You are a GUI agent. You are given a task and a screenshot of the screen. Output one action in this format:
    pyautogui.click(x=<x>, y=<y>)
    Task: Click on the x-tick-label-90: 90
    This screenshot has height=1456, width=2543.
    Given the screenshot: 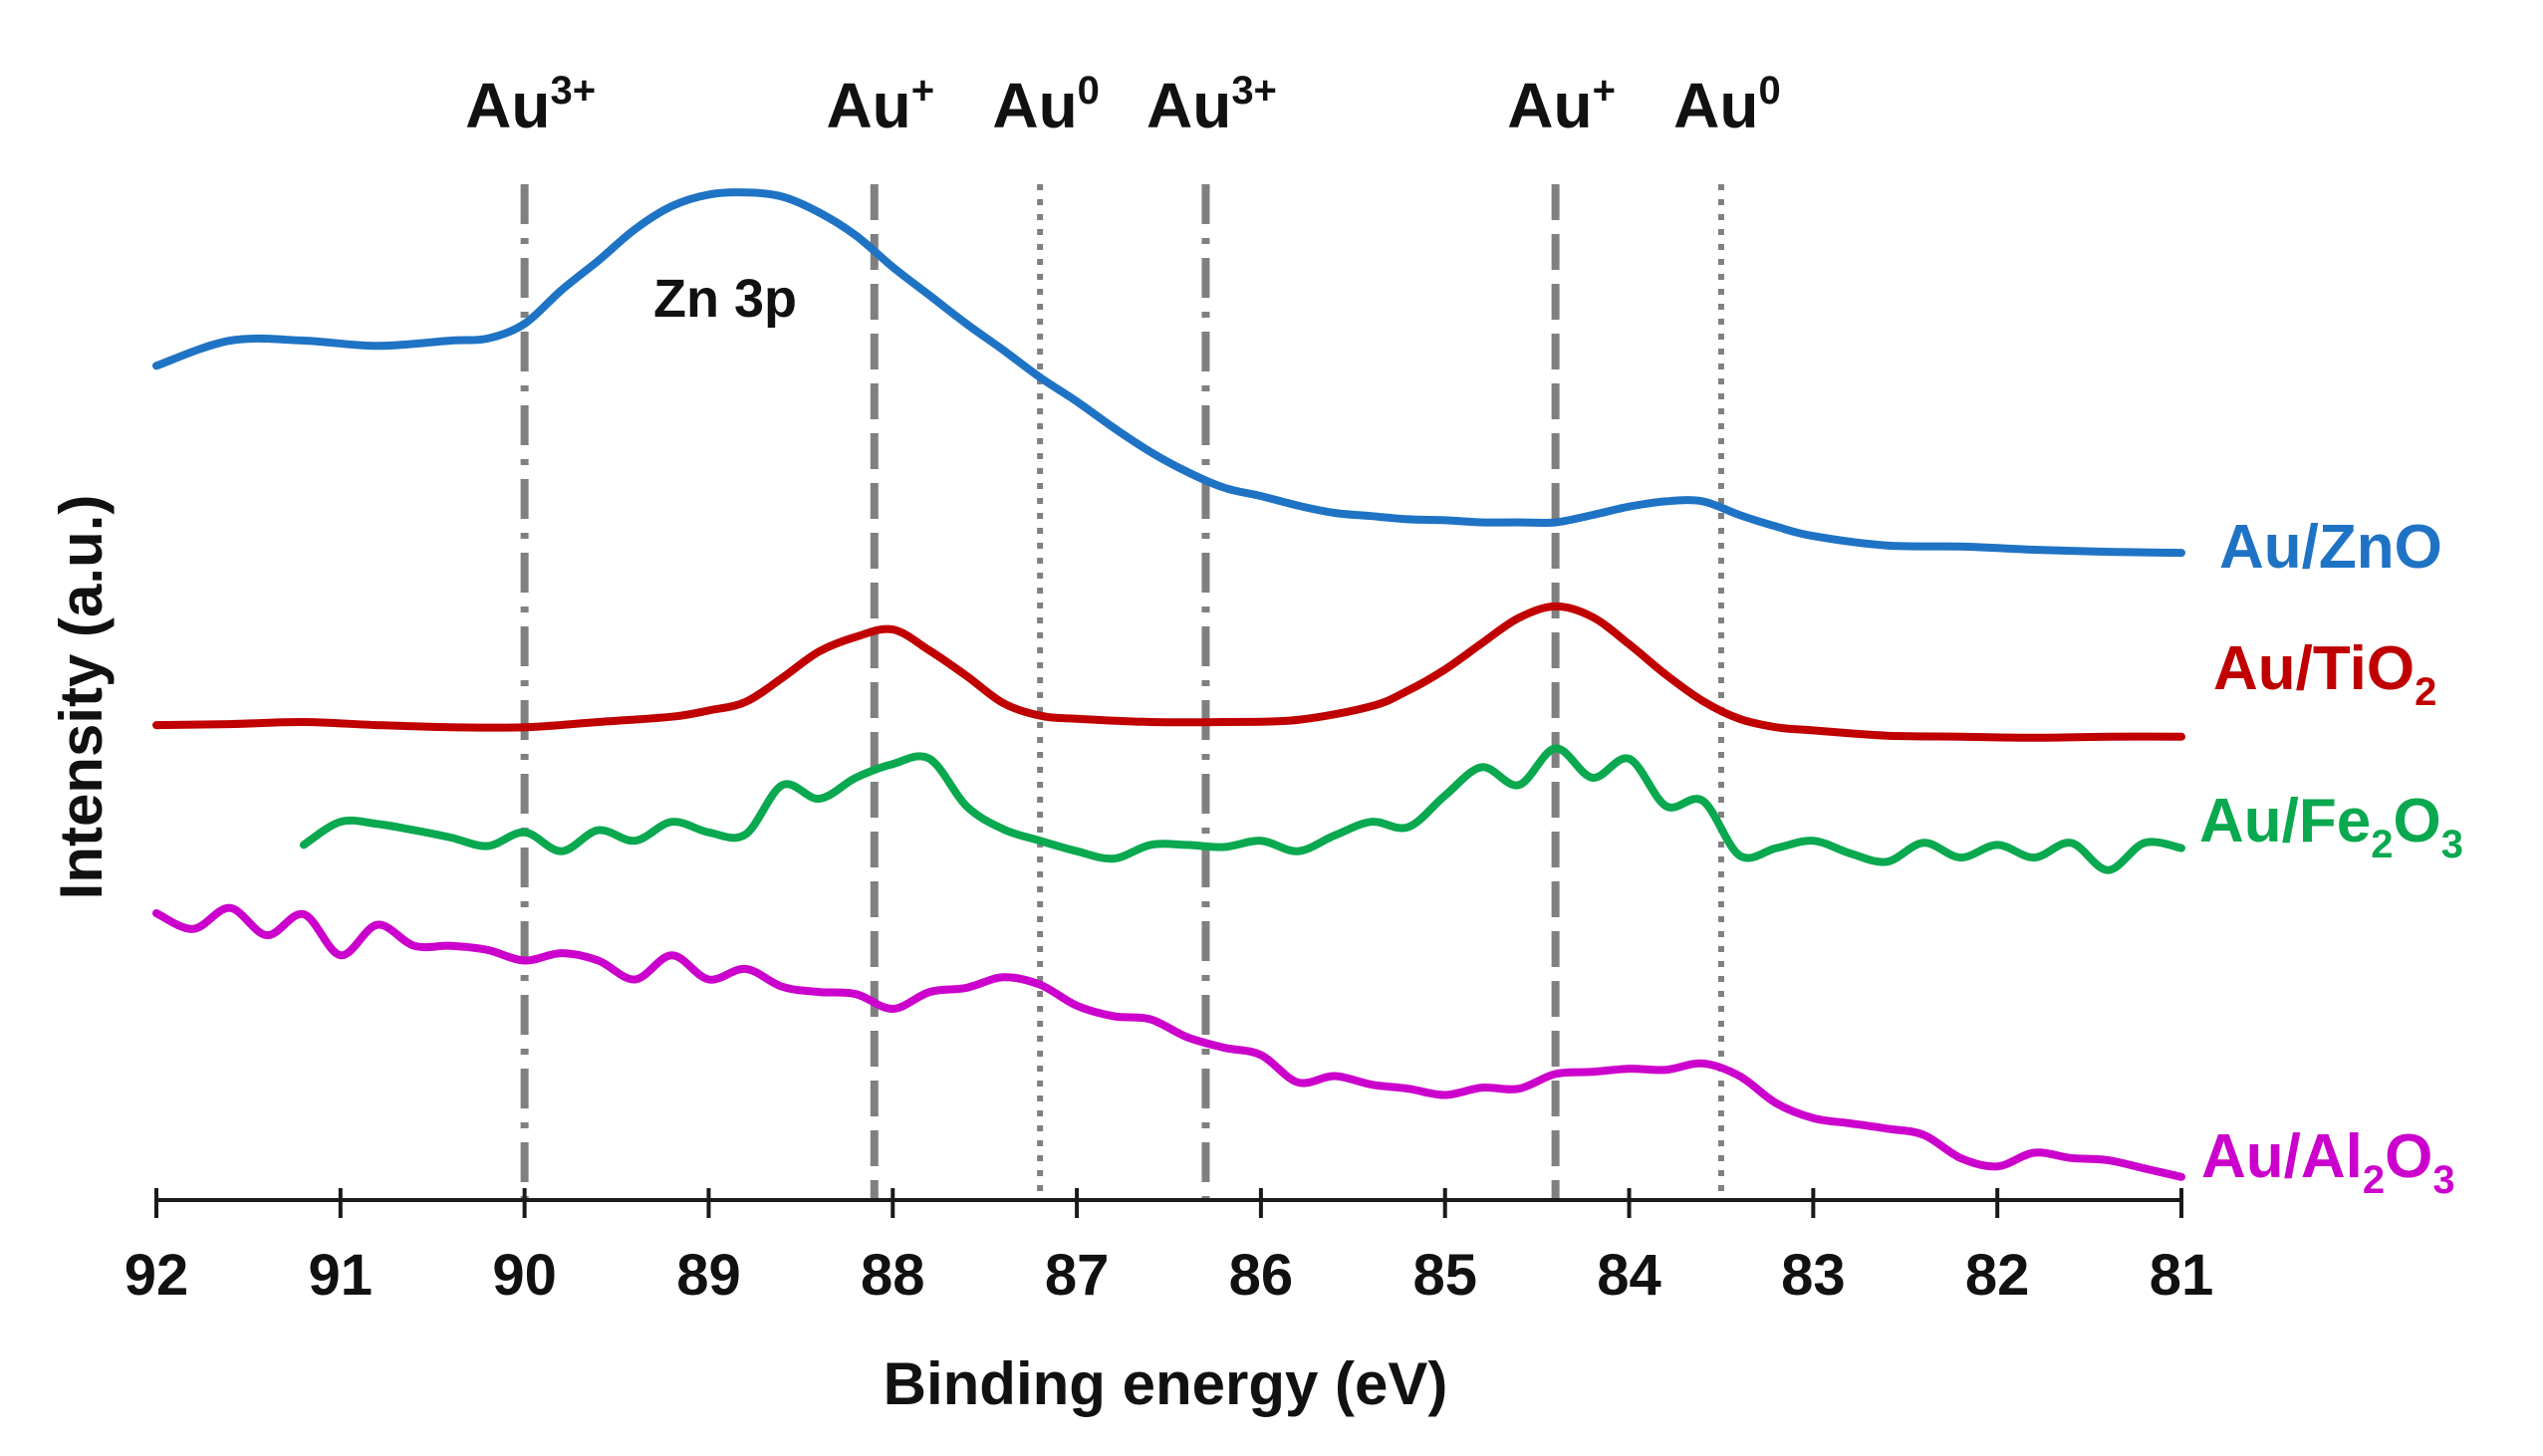 What is the action you would take?
    pyautogui.click(x=524, y=1275)
    